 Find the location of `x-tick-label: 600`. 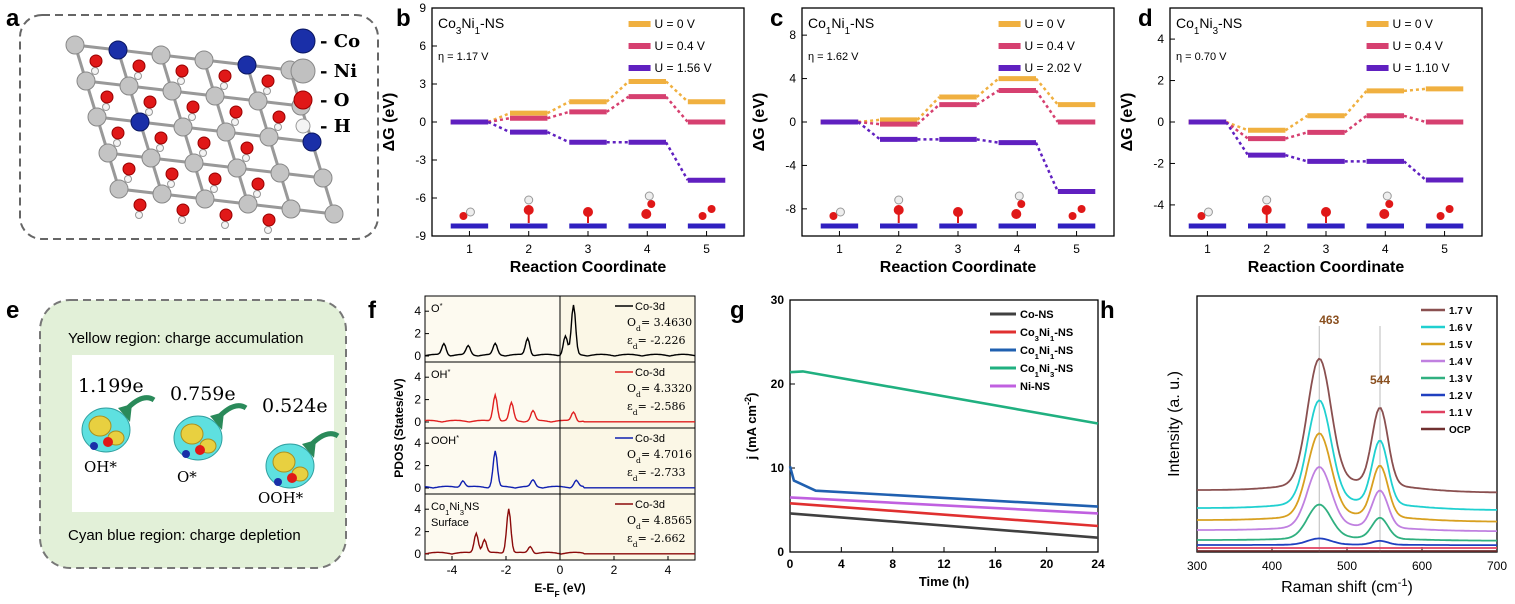

x-tick-label: 600 is located at coordinates (1422, 566).